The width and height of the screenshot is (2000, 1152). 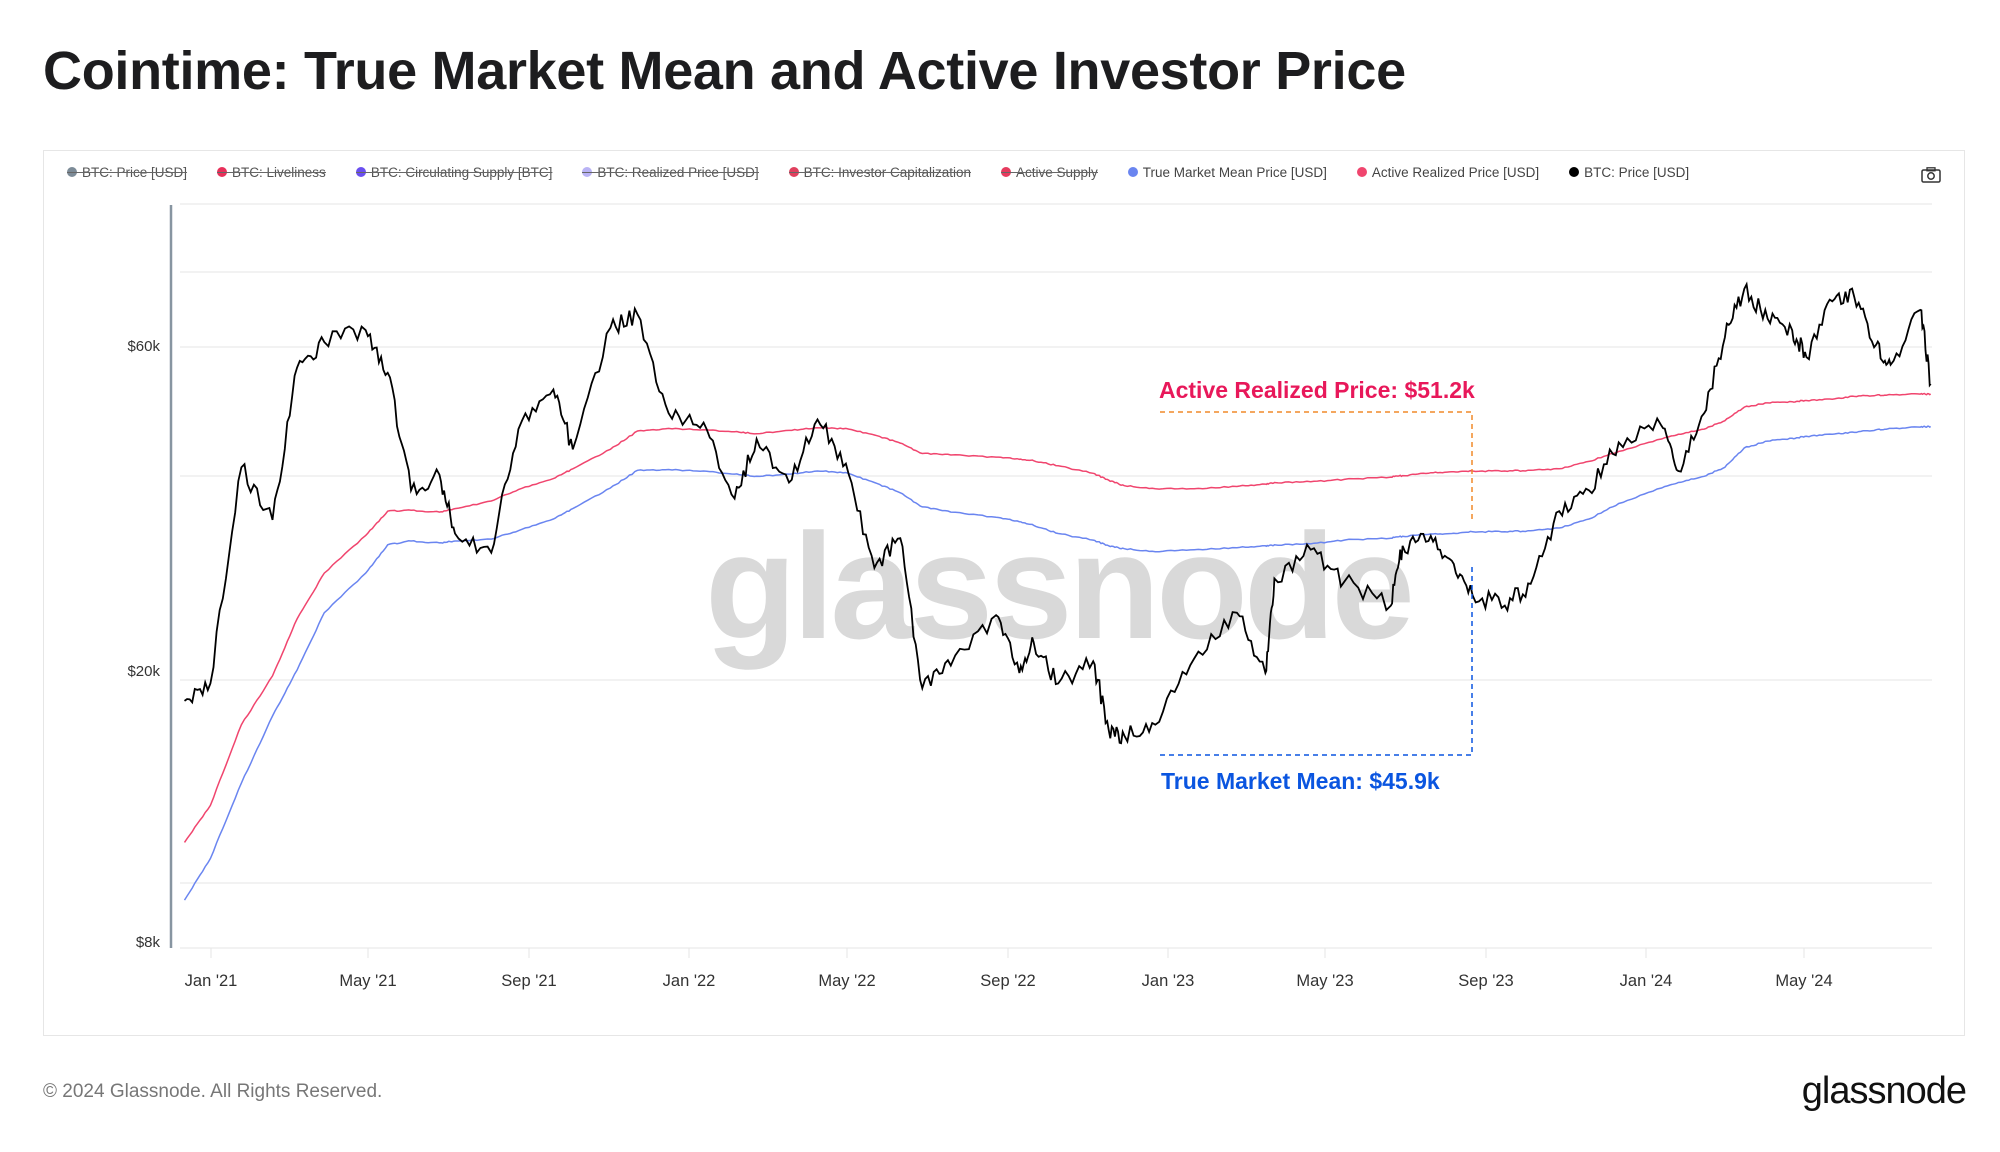 What do you see at coordinates (1884, 1091) in the screenshot?
I see `glassnode-logo: glassnode` at bounding box center [1884, 1091].